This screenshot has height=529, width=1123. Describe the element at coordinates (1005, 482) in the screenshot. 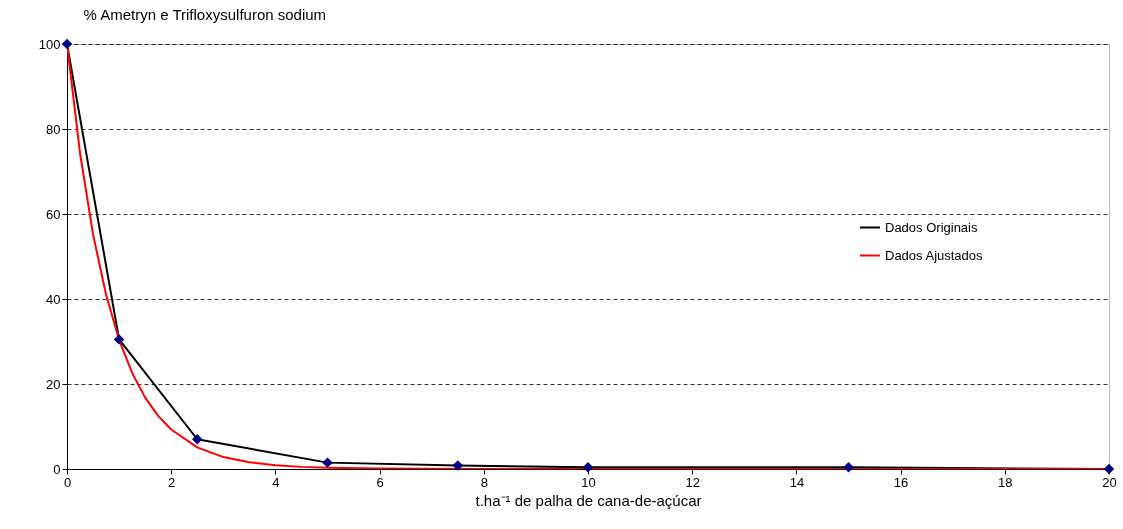

I see `x-tick-label: 18` at that location.